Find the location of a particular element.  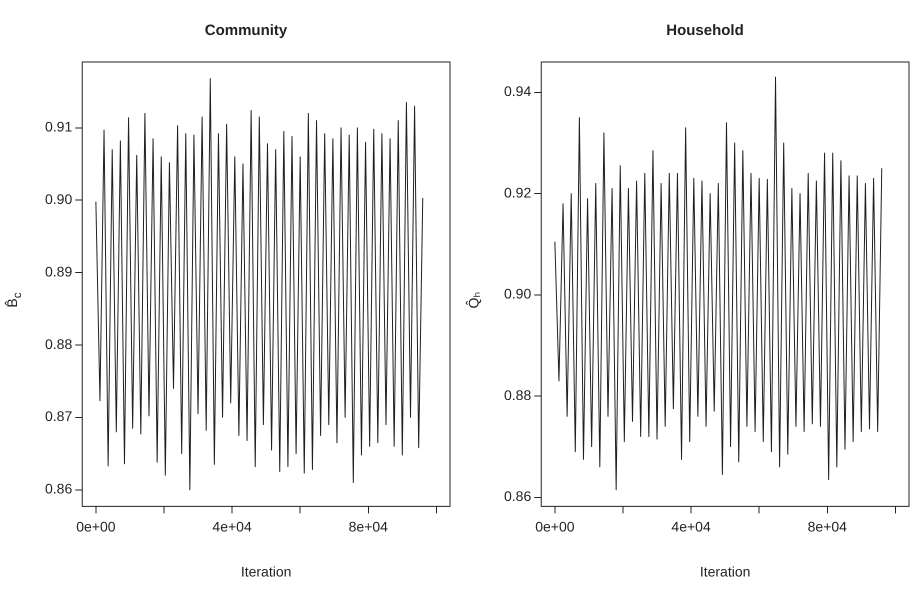

chart-title: Community is located at coordinates (246, 31).